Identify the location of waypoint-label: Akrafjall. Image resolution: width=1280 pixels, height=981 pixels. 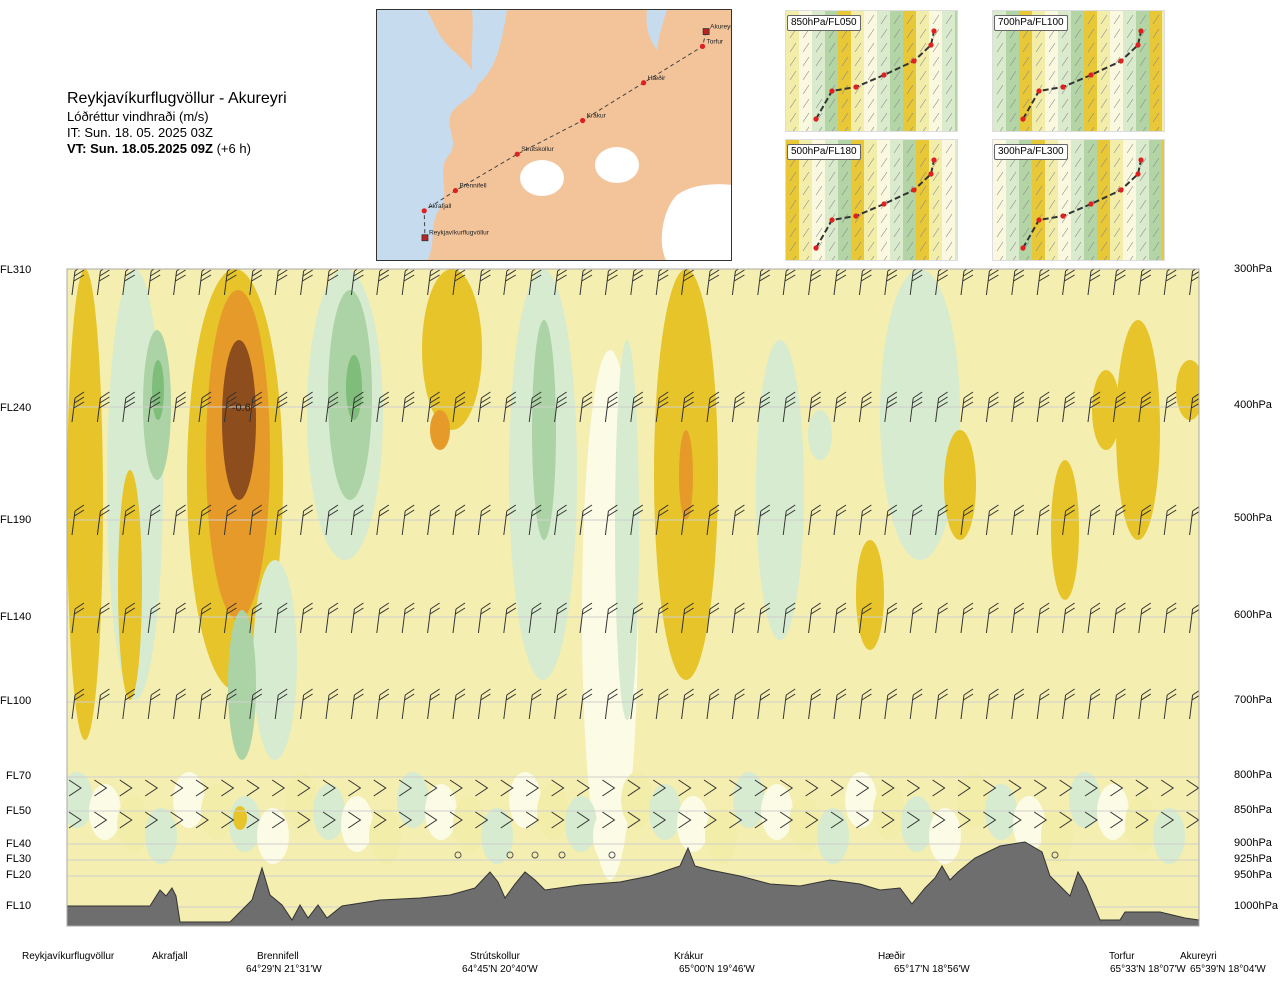
(440, 206).